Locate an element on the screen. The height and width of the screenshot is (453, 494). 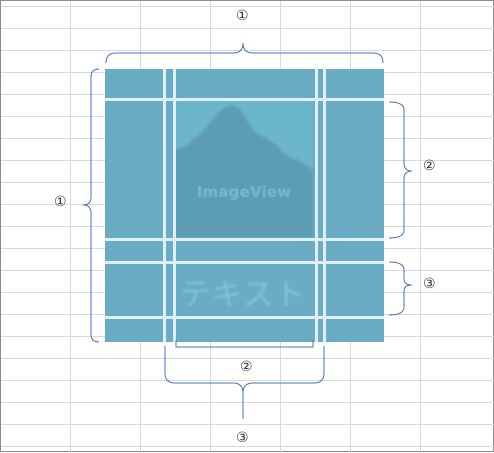
marker-bottom-2: ② is located at coordinates (246, 367).